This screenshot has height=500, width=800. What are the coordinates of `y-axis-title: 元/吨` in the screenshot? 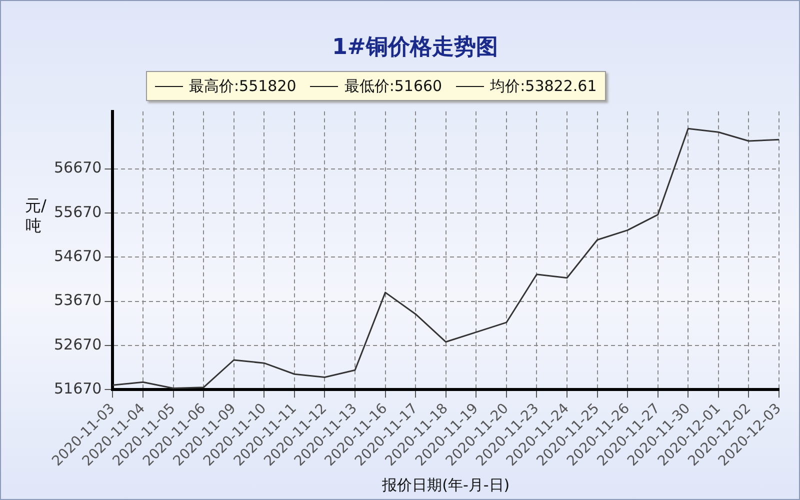 It's located at (35, 216).